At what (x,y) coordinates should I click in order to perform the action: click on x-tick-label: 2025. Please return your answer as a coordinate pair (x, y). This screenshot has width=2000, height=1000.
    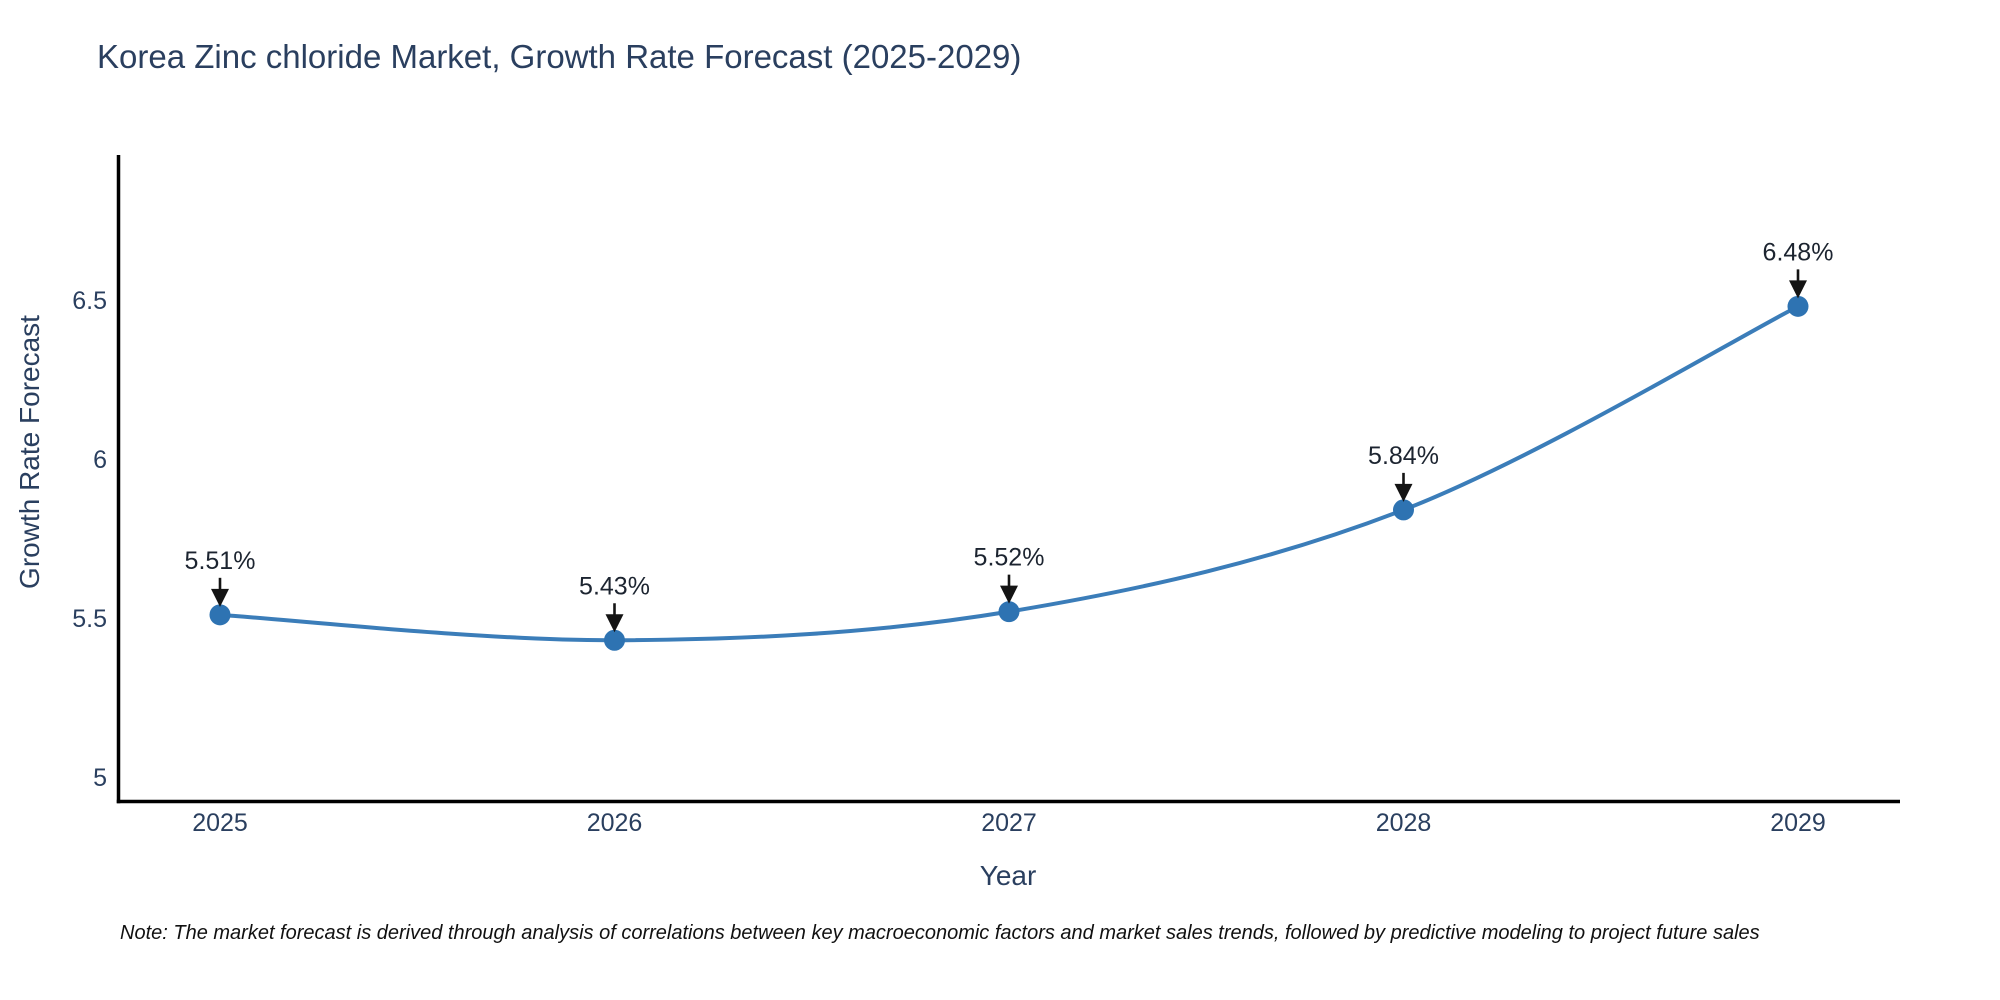
    Looking at the image, I should click on (220, 823).